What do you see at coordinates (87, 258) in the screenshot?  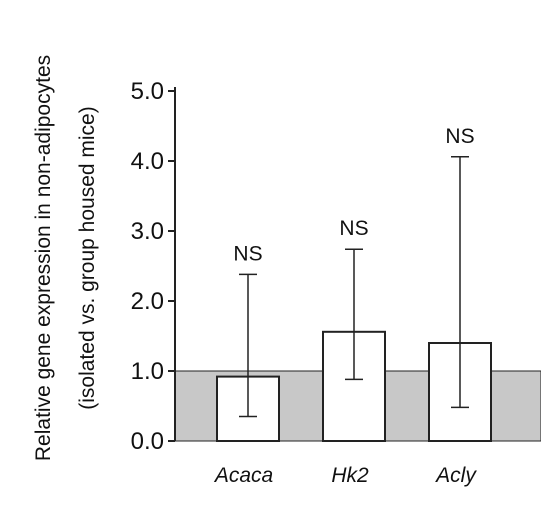 I see `y-axis-label-line-2: (isolated vs. group housed mice)` at bounding box center [87, 258].